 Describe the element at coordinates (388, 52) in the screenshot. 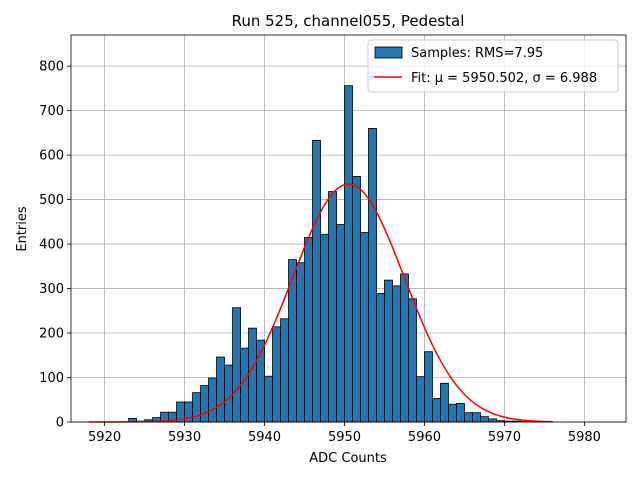

I see `legend-swatch-samples` at that location.